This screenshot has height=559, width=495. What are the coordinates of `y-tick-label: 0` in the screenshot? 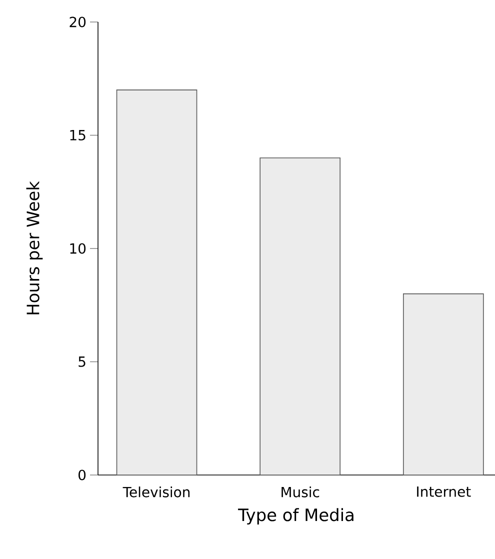 It's located at (82, 475).